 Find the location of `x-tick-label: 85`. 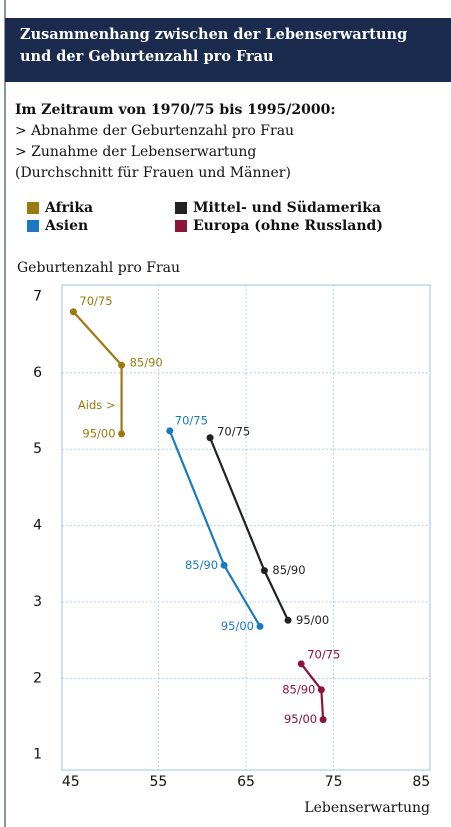

x-tick-label: 85 is located at coordinates (421, 782).